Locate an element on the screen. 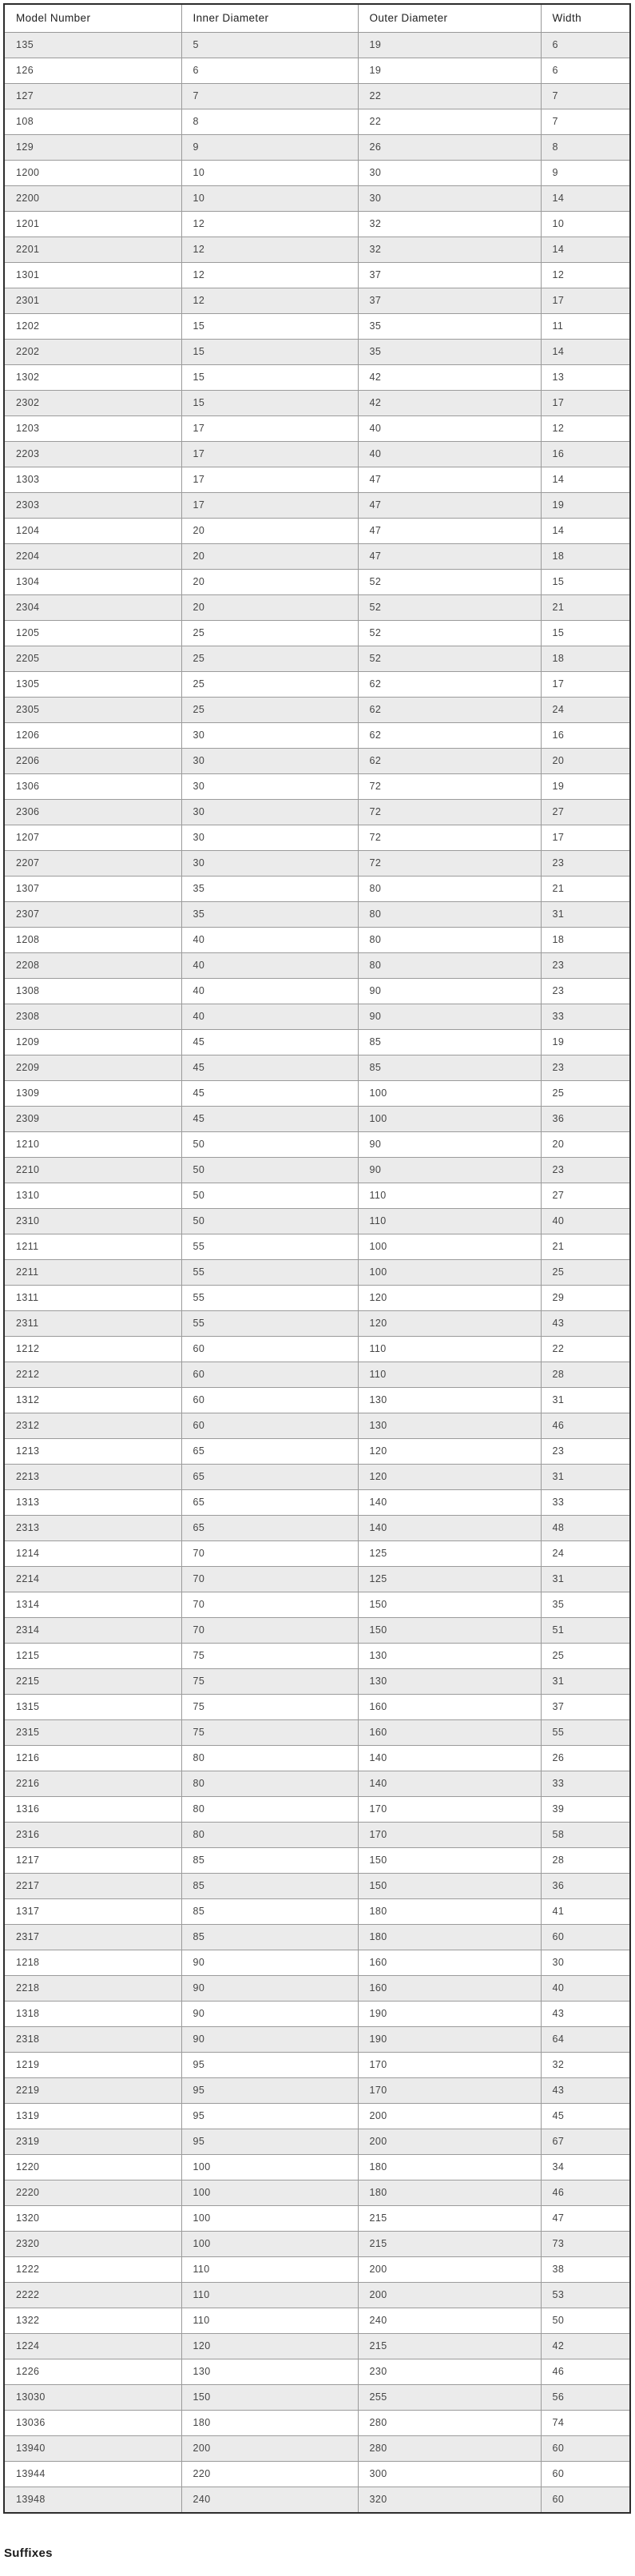 This screenshot has height=2576, width=635. table-row: 1219 95 170 32 is located at coordinates (317, 2065).